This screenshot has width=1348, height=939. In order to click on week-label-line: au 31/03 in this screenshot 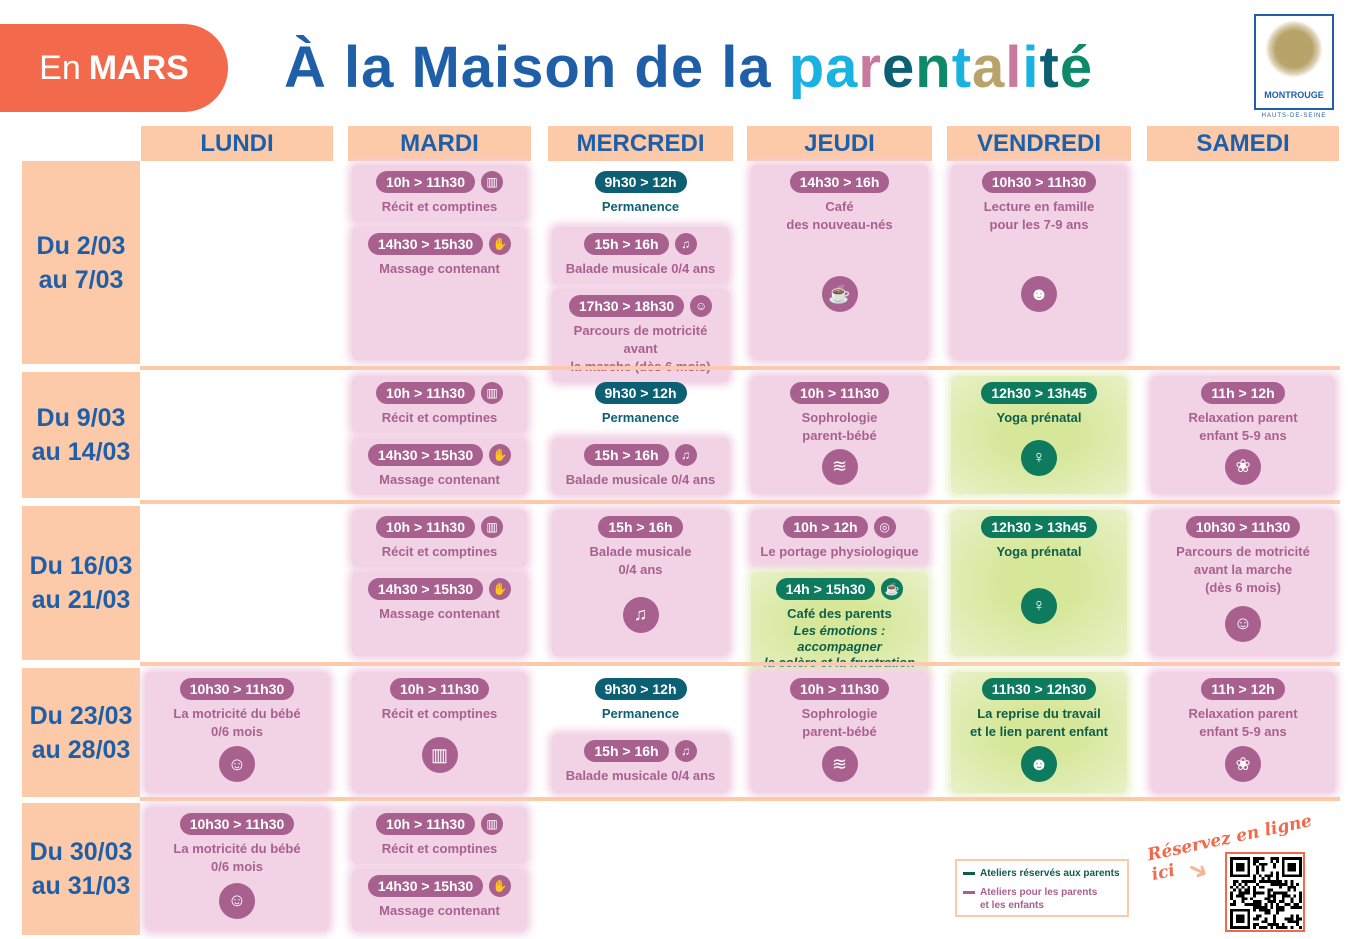, I will do `click(81, 886)`.